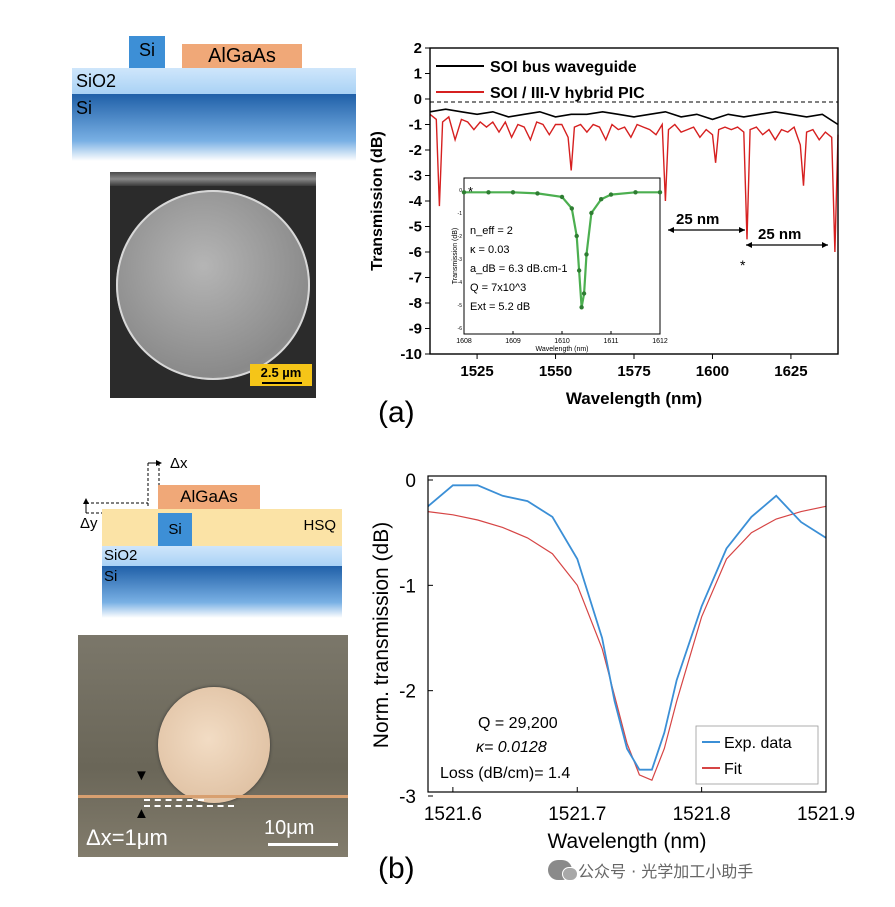 The height and width of the screenshot is (907, 895). I want to click on sio2-layer: SiO2, so click(214, 81).